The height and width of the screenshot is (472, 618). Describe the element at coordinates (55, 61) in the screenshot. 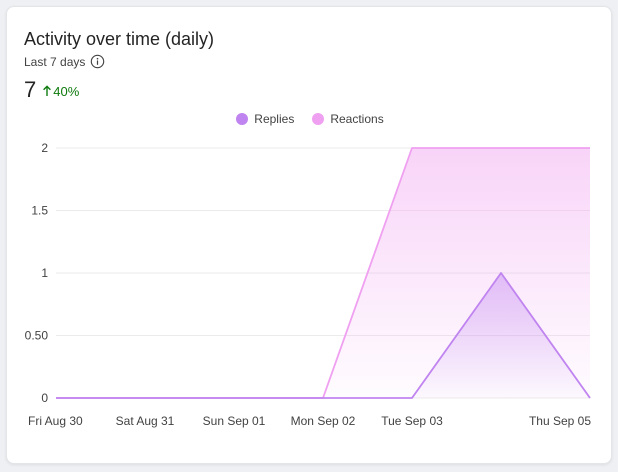

I see `period-label: Last 7 days` at that location.